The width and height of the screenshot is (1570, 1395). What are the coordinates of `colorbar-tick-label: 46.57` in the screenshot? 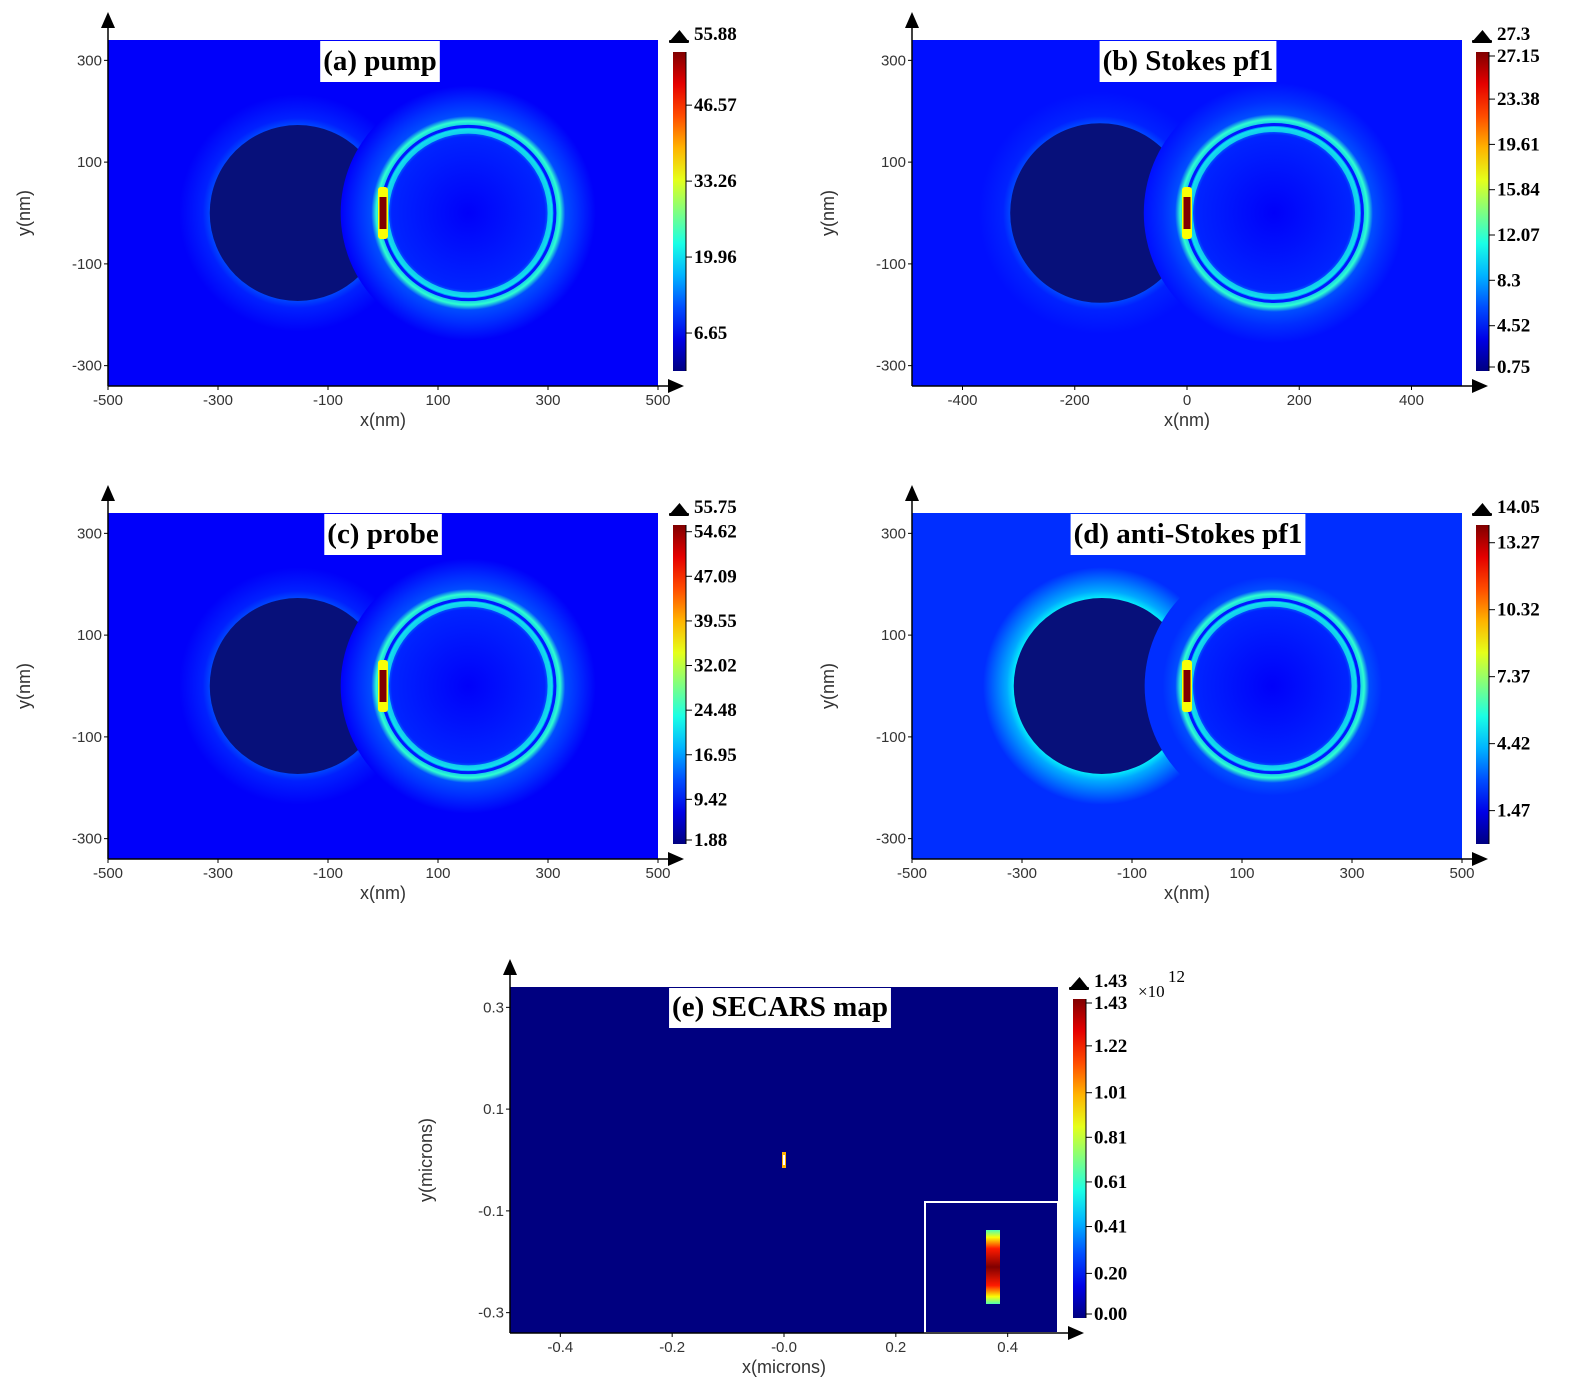 It's located at (715, 105).